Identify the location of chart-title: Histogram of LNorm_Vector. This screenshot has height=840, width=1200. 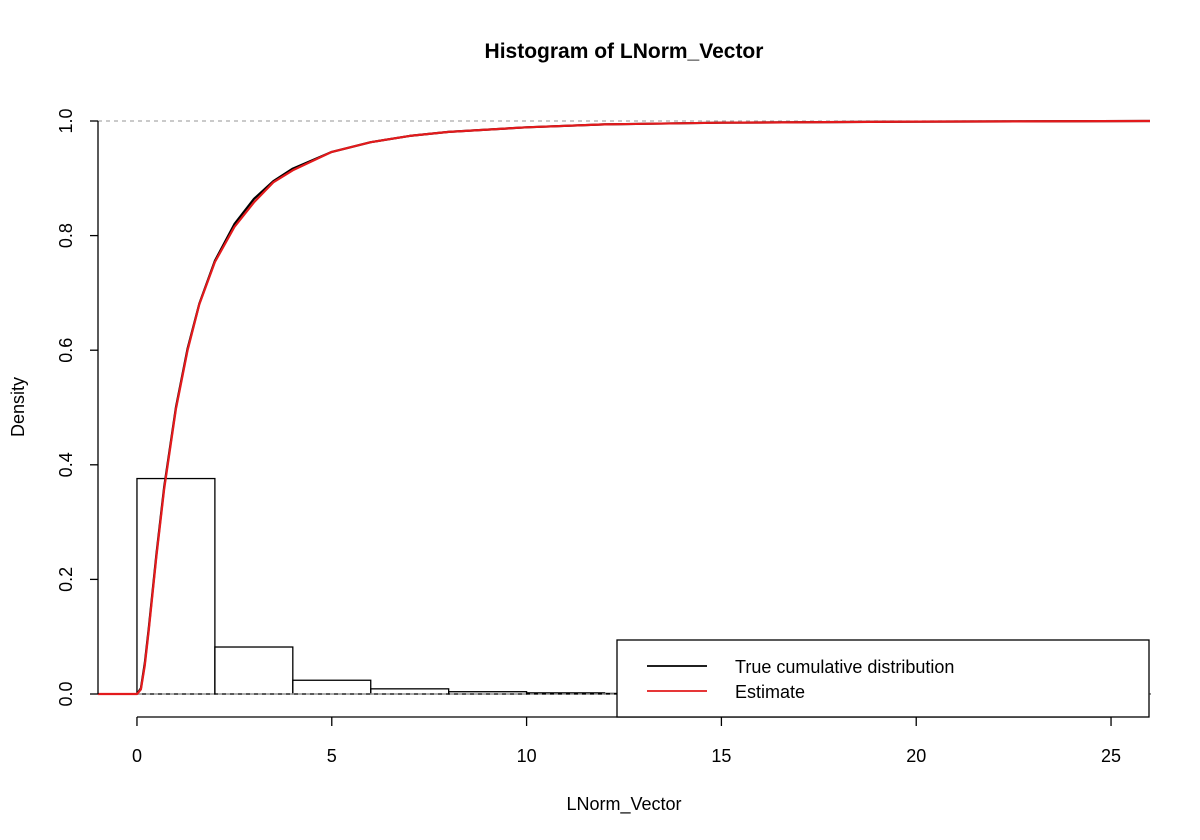
(624, 51).